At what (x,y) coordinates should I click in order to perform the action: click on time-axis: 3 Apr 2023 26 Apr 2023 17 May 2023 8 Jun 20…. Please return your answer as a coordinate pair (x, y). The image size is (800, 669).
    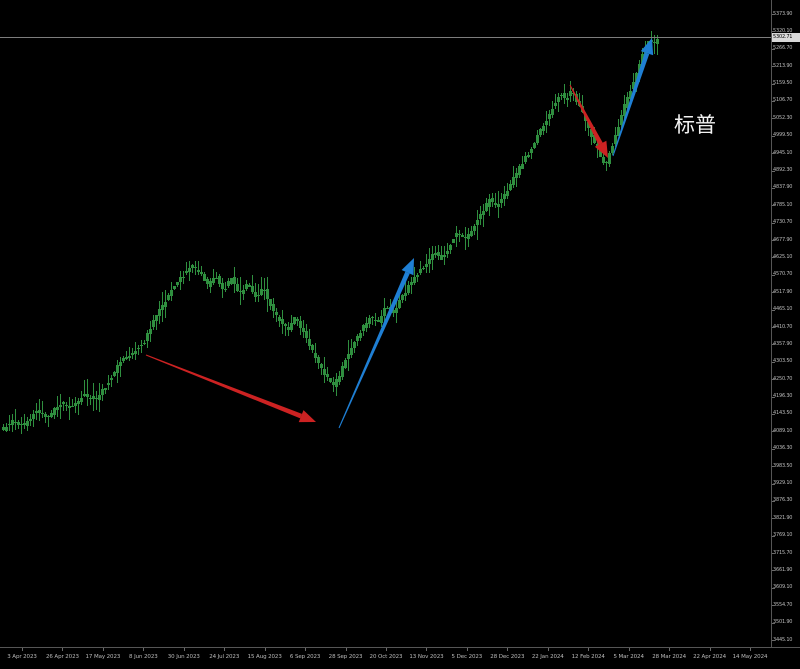
    Looking at the image, I should click on (400, 658).